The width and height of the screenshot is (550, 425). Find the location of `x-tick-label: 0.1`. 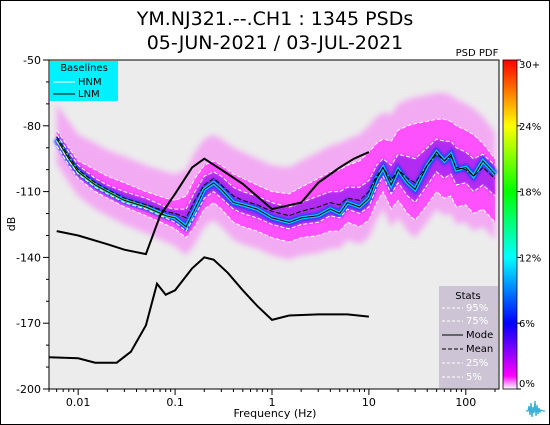

x-tick-label: 0.1 is located at coordinates (175, 402).